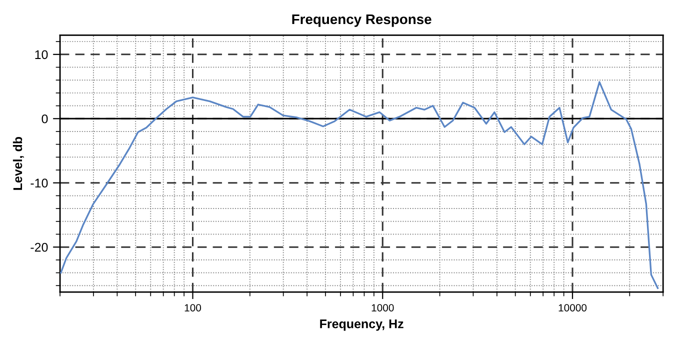 This screenshot has width=690, height=338. I want to click on y-tick-label: 0, so click(45, 119).